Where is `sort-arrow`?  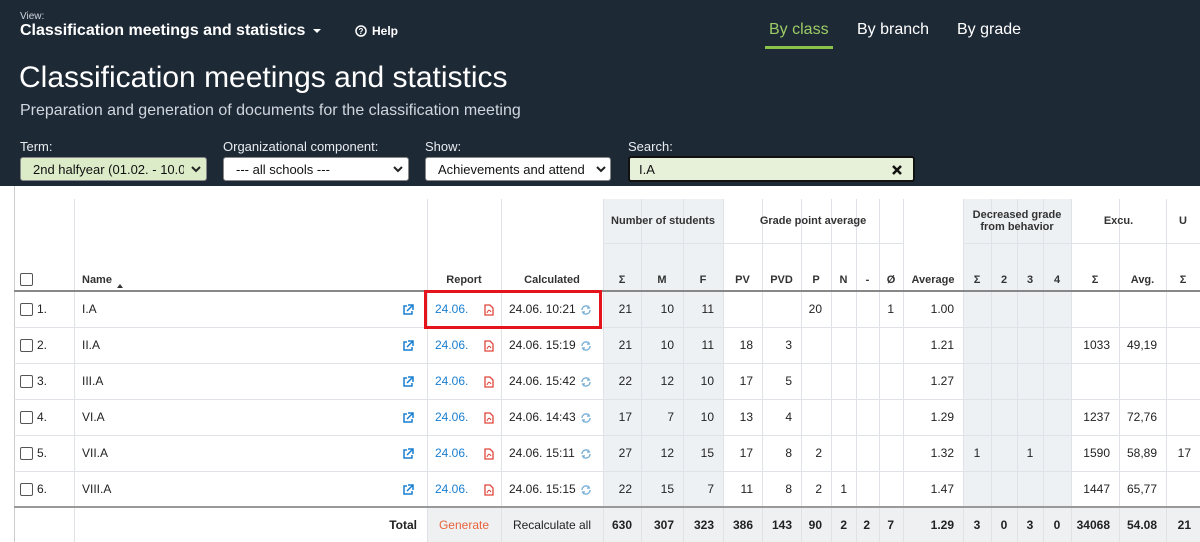
sort-arrow is located at coordinates (120, 282).